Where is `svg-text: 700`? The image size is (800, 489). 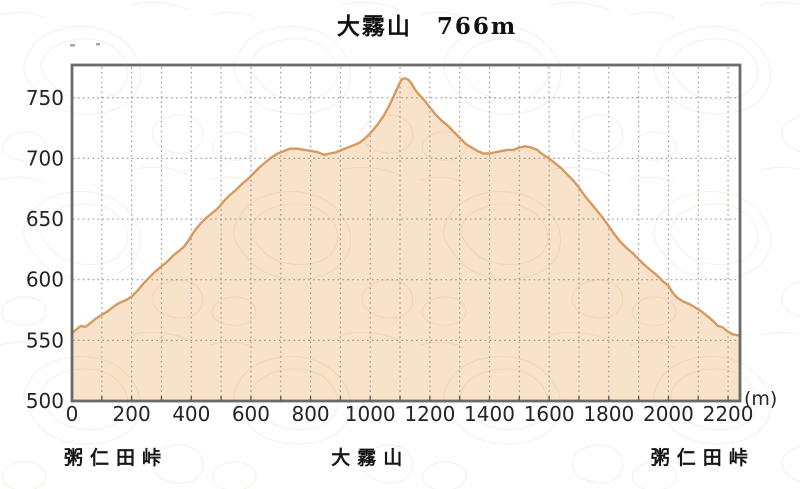 svg-text: 700 is located at coordinates (45, 158).